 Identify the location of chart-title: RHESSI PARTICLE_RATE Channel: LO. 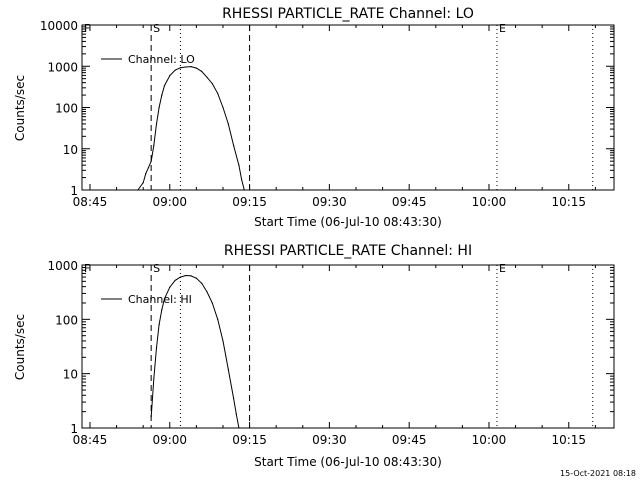
(348, 14).